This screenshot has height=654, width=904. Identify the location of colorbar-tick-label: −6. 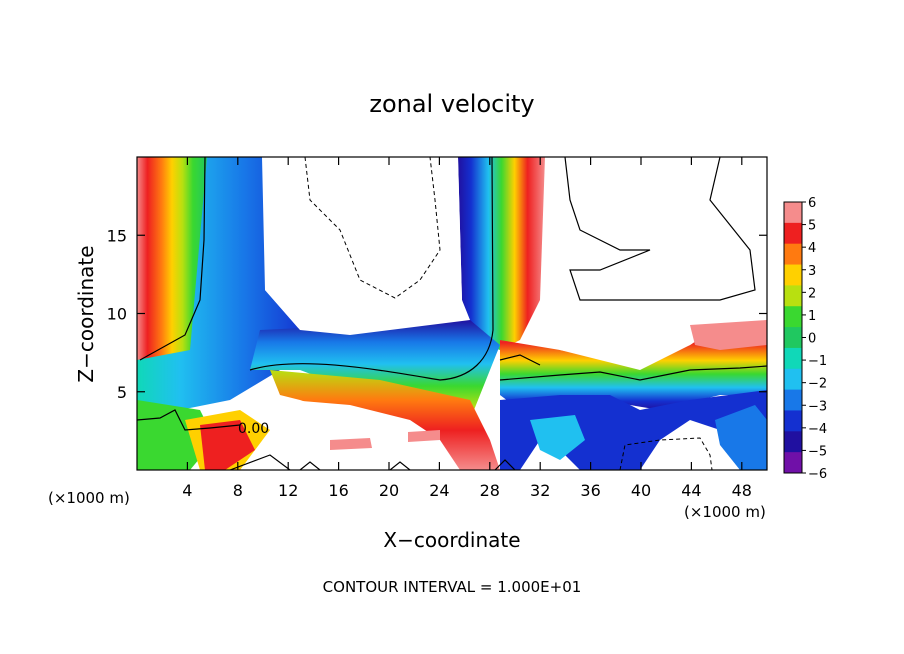
(817, 474).